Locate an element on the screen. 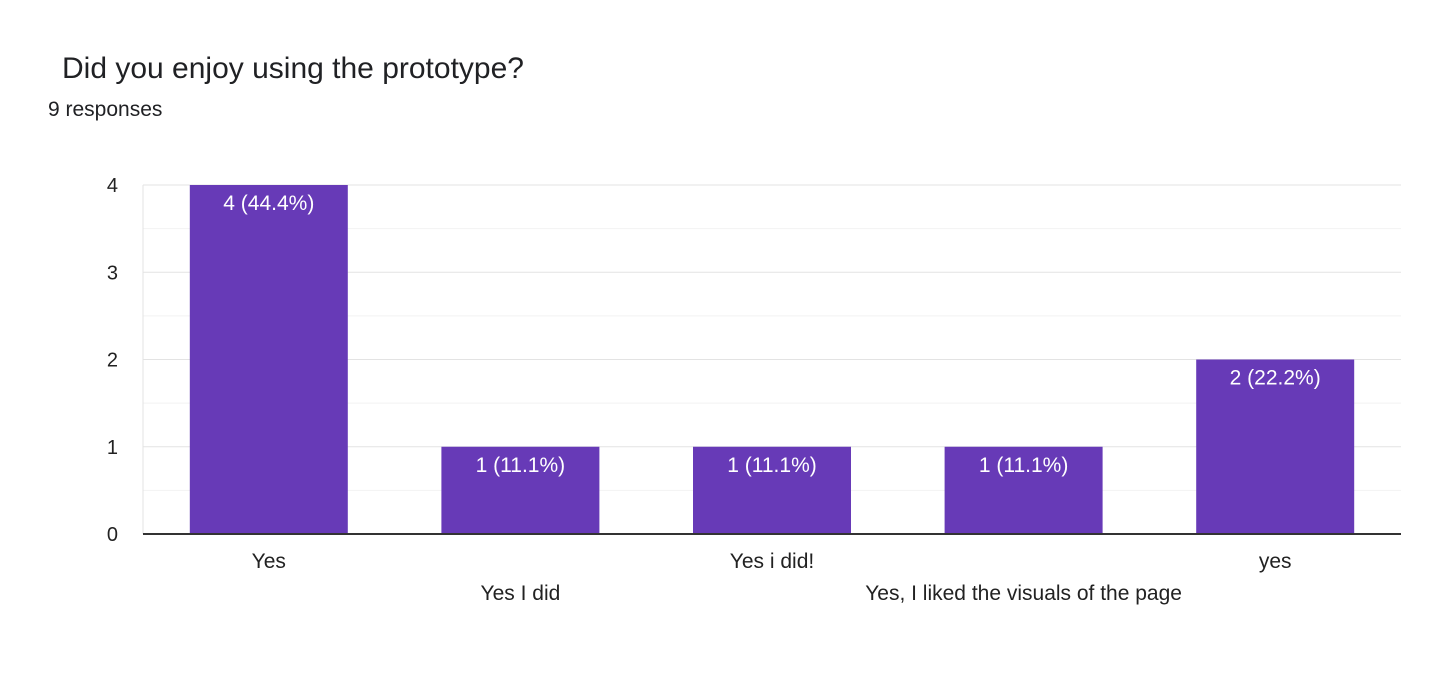 Image resolution: width=1430 pixels, height=684 pixels. y-tick-label: 4 is located at coordinates (112, 186).